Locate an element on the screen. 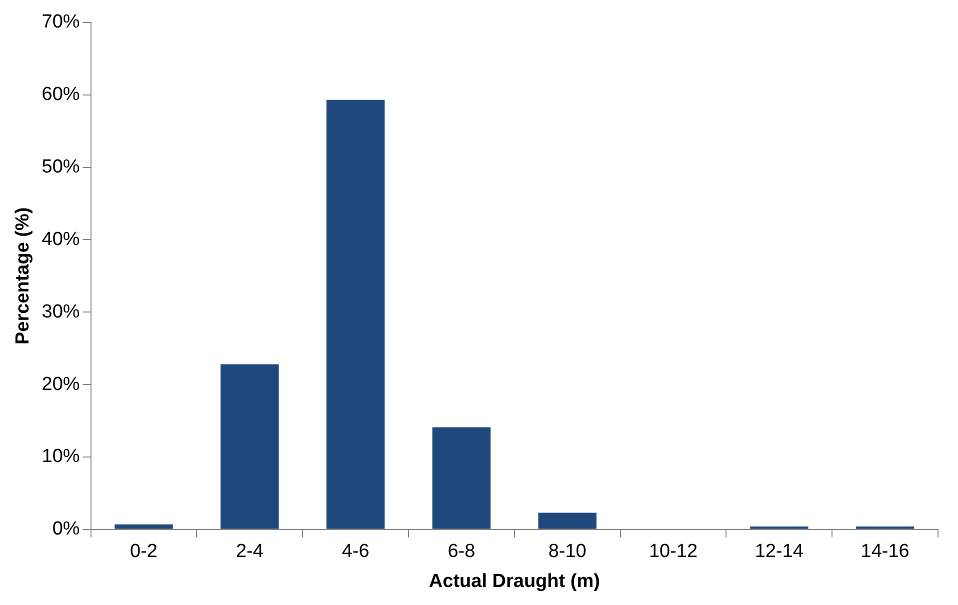  x-tick-label: 8-10 is located at coordinates (567, 551).